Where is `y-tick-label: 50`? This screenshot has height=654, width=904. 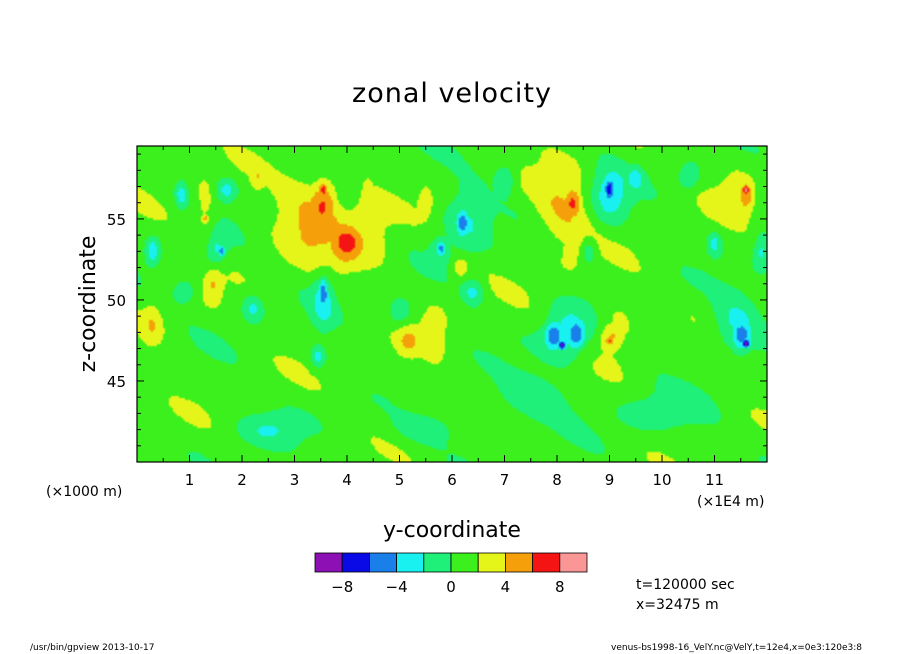
y-tick-label: 50 is located at coordinates (116, 301).